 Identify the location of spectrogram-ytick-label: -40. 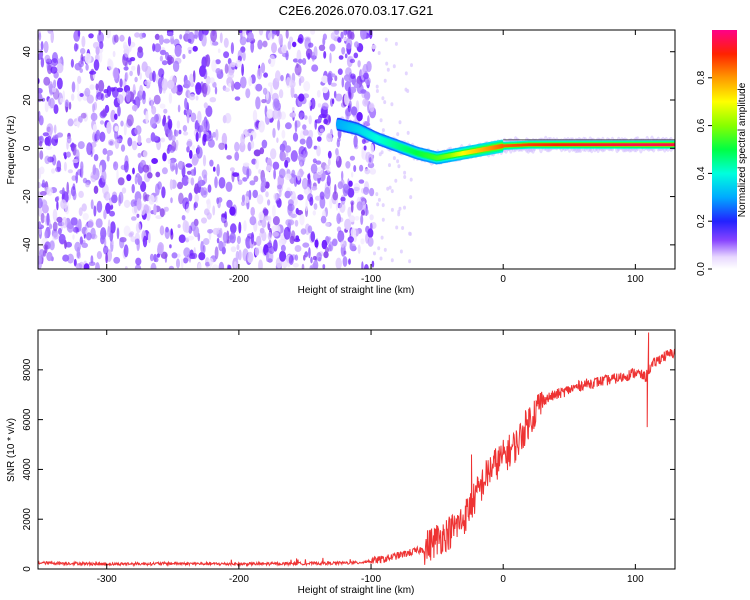
(27, 244).